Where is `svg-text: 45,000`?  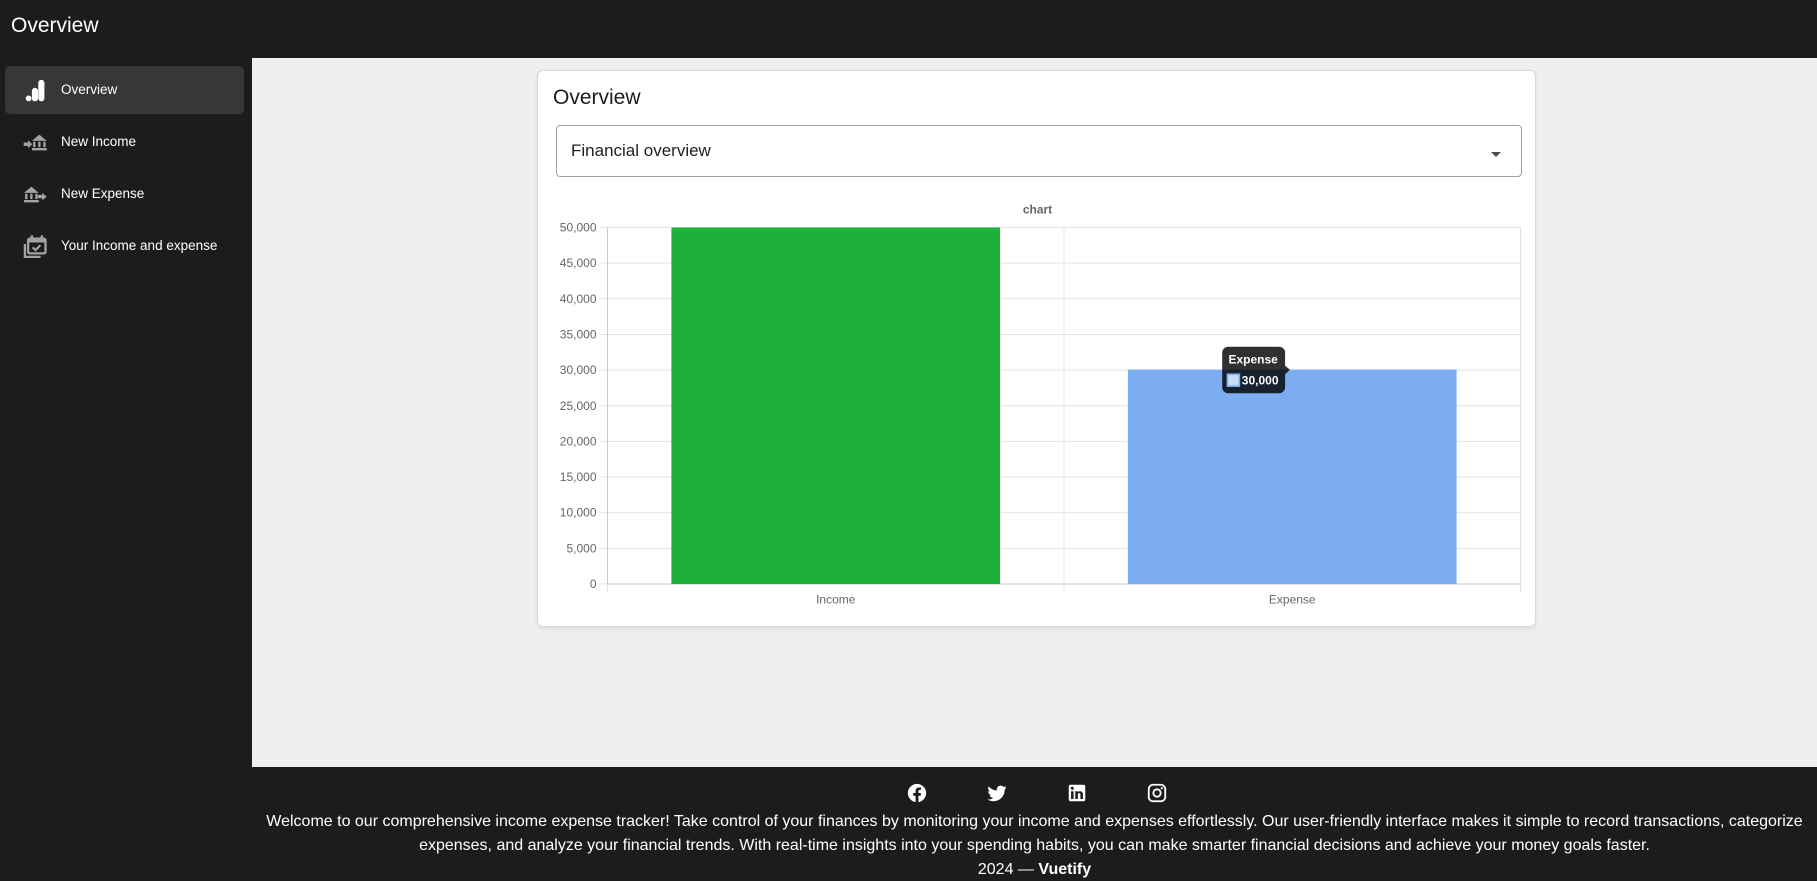 svg-text: 45,000 is located at coordinates (578, 263).